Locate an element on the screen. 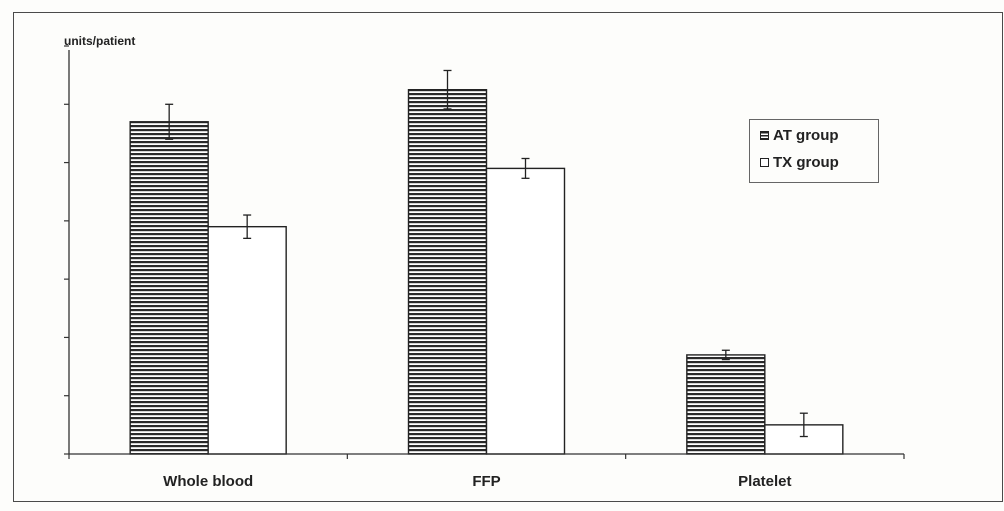 The height and width of the screenshot is (511, 1004). labels-layer: Whole blood FFP Platelet is located at coordinates (477, 481).